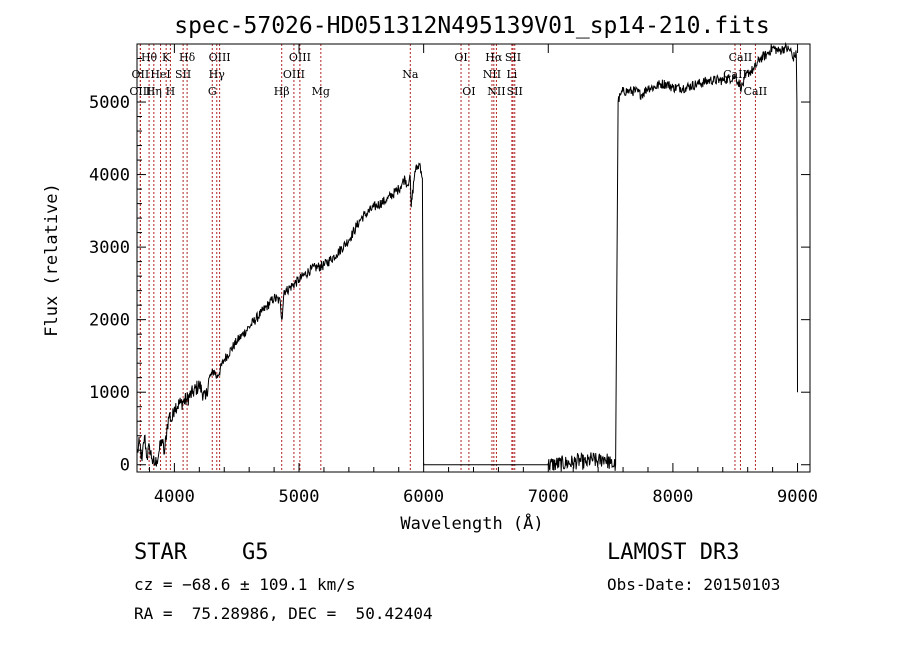 The width and height of the screenshot is (900, 649). I want to click on y-tick-label: 5000, so click(109, 103).